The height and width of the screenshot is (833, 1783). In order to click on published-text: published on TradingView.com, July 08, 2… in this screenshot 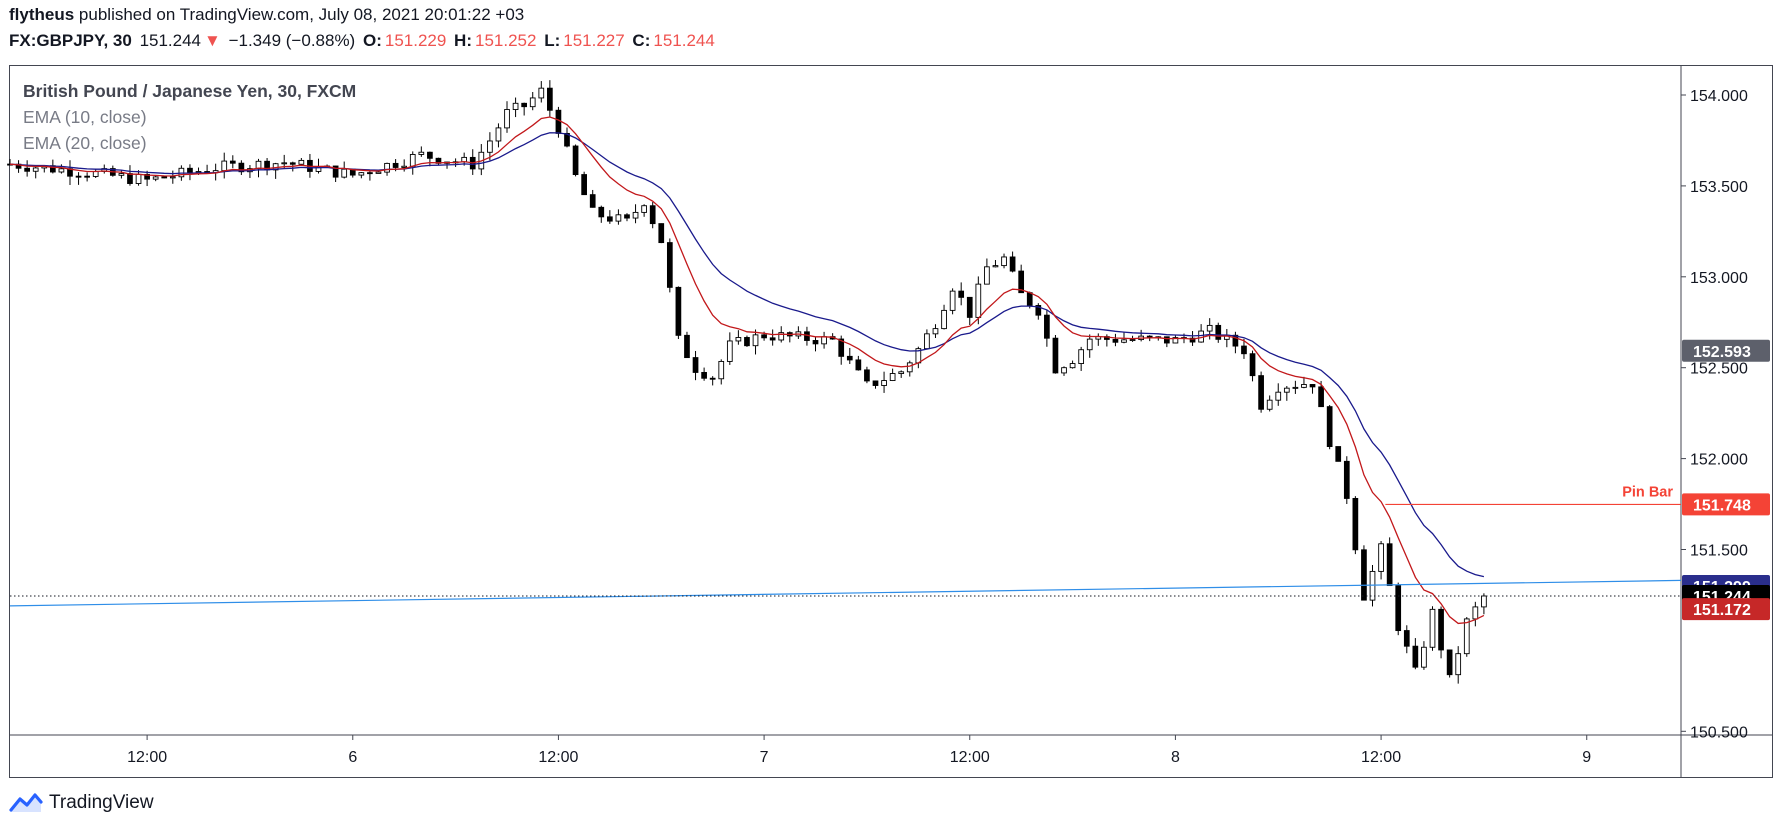, I will do `click(301, 14)`.